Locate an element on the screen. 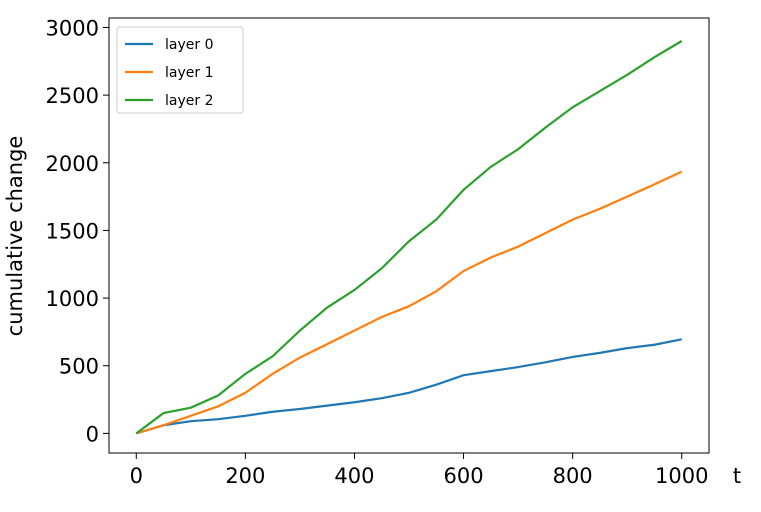 The image size is (761, 512). x-tick-label: 800 is located at coordinates (573, 476).